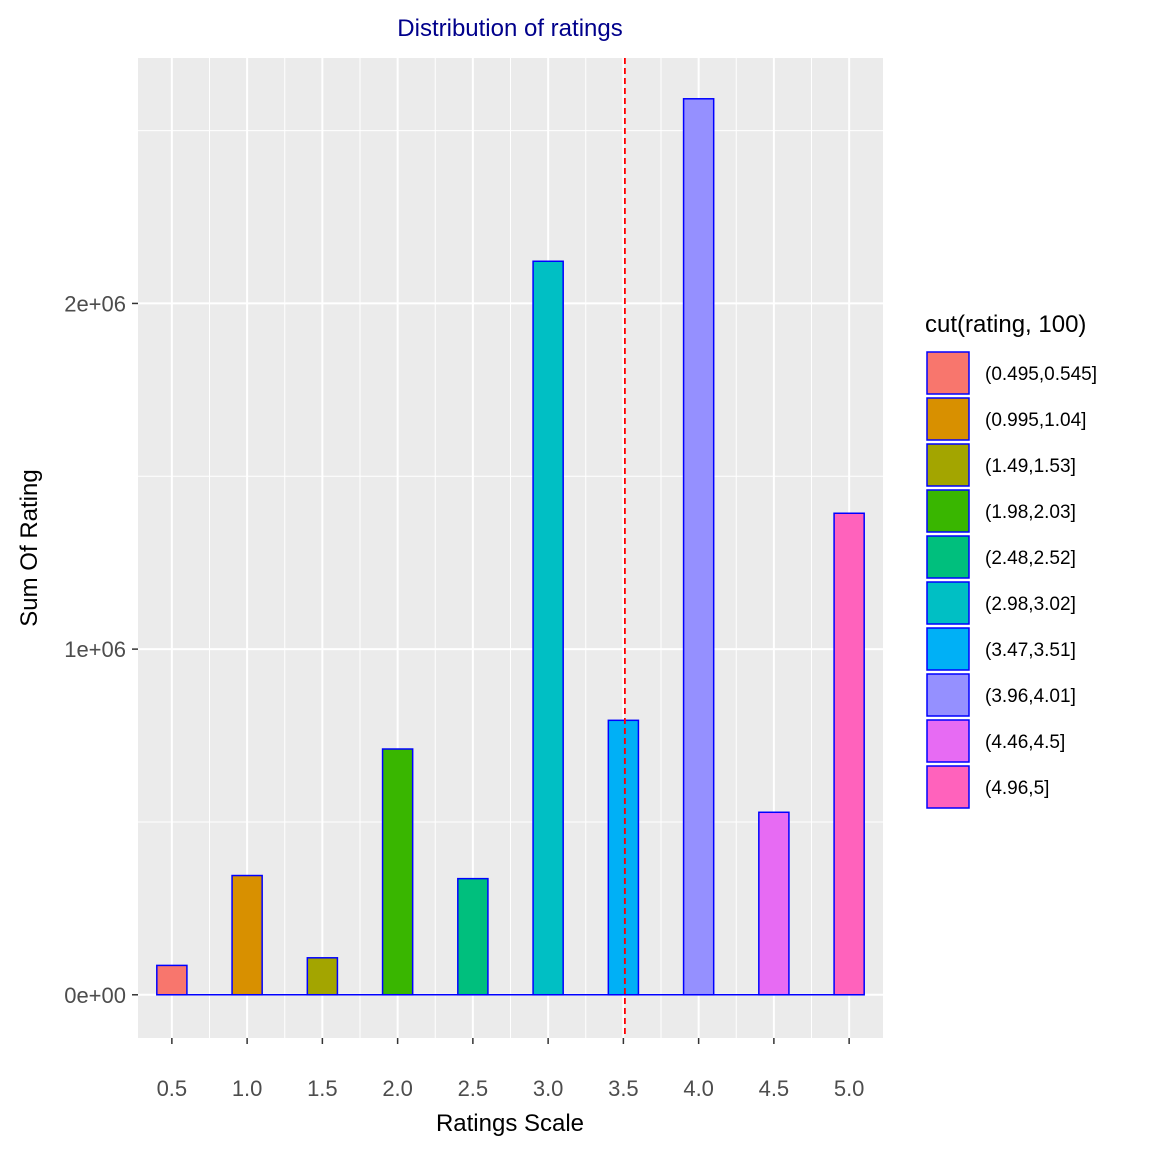 This screenshot has width=1152, height=1152. I want to click on legend-label-0: (0.495,0.545], so click(1041, 374).